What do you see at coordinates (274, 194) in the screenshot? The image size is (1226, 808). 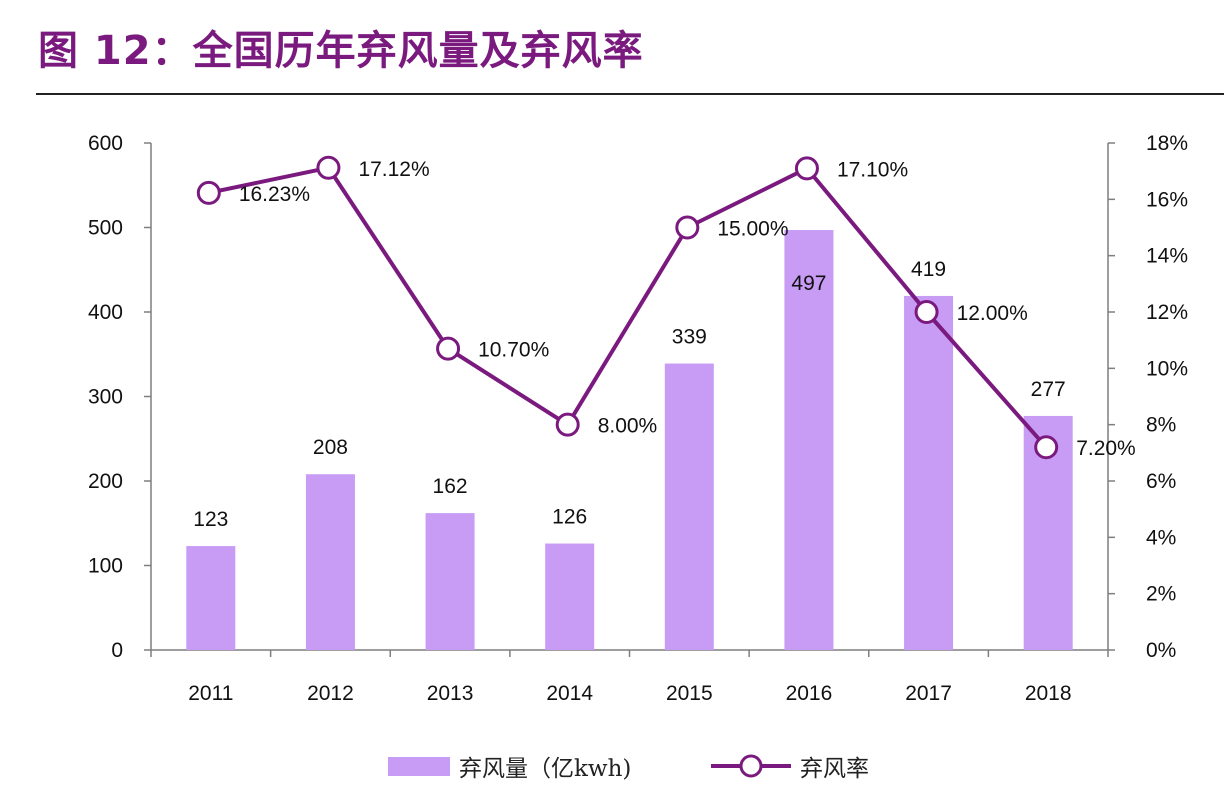 I see `rate-value-label: 16.23%` at bounding box center [274, 194].